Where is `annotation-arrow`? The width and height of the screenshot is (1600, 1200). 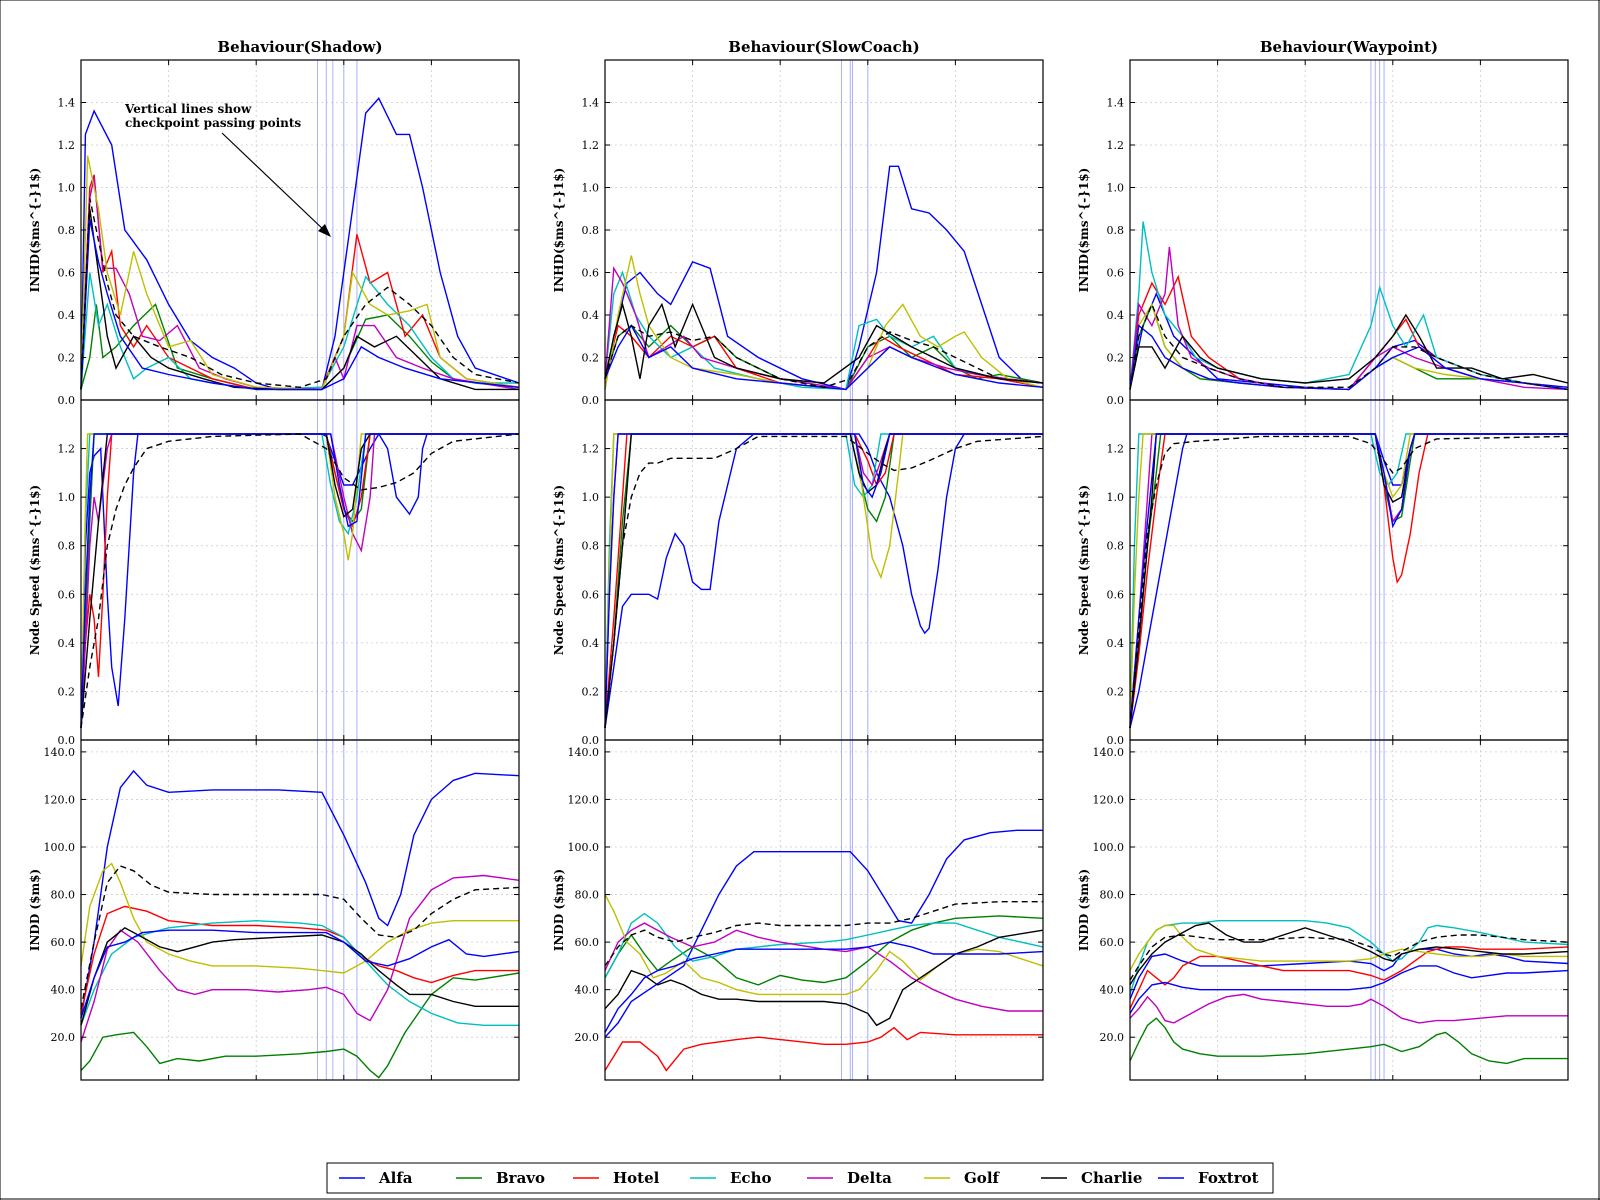
annotation-arrow is located at coordinates (274, 182).